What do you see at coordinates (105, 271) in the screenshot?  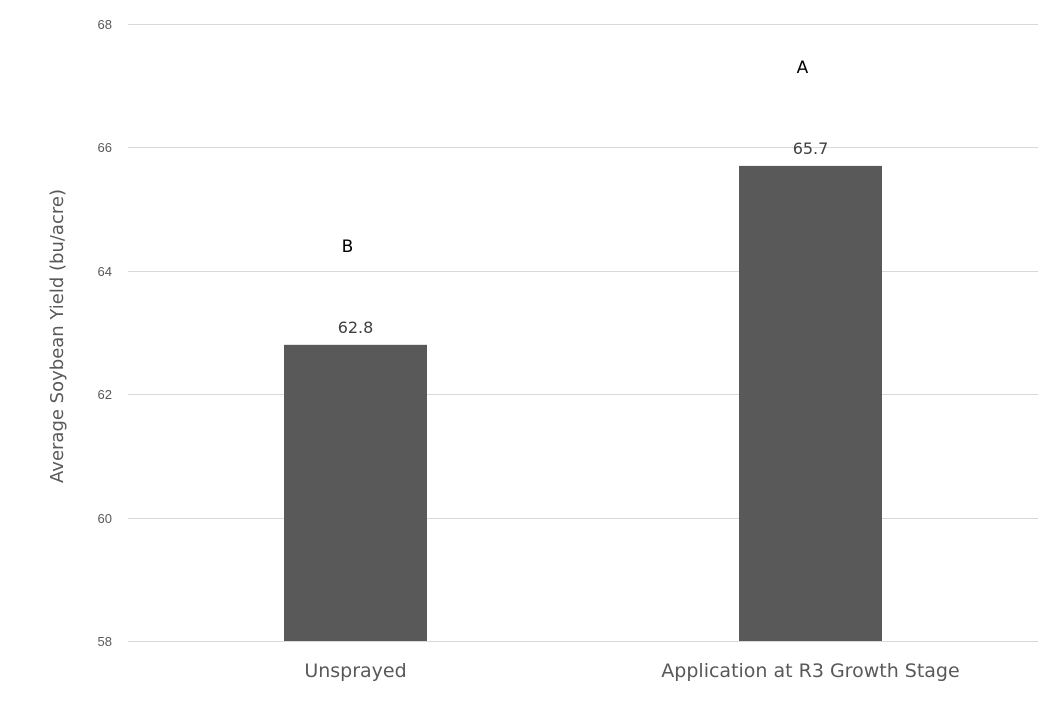 I see `y-tick-label: 64` at bounding box center [105, 271].